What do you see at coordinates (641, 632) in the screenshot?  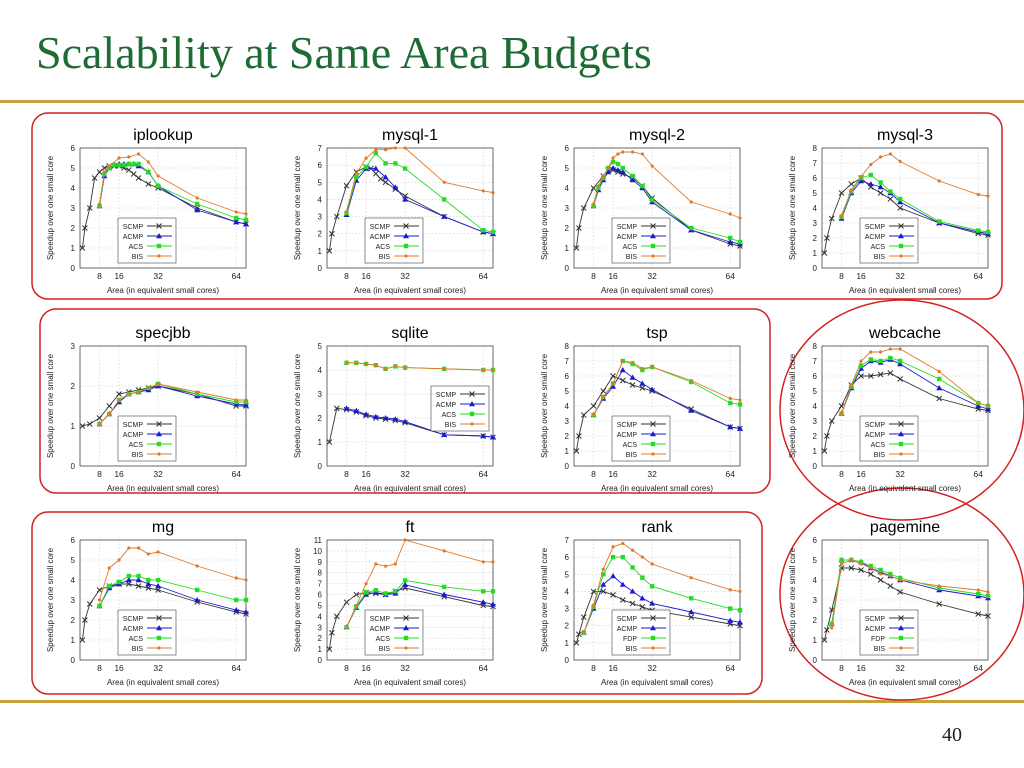 I see `legend: SCMP ACMP FDP BIS` at bounding box center [641, 632].